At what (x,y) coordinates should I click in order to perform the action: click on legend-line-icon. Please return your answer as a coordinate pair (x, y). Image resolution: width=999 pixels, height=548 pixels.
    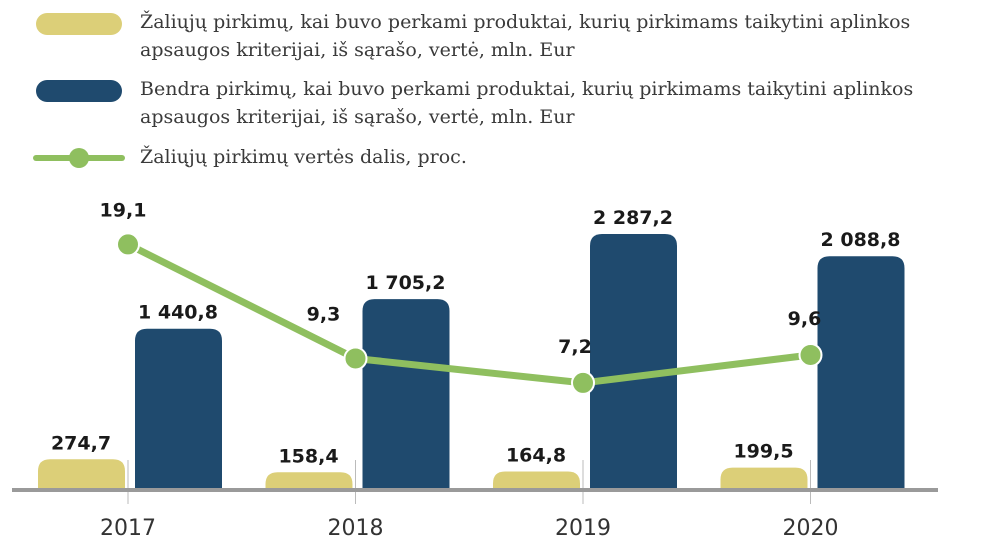
    Looking at the image, I should click on (79, 158).